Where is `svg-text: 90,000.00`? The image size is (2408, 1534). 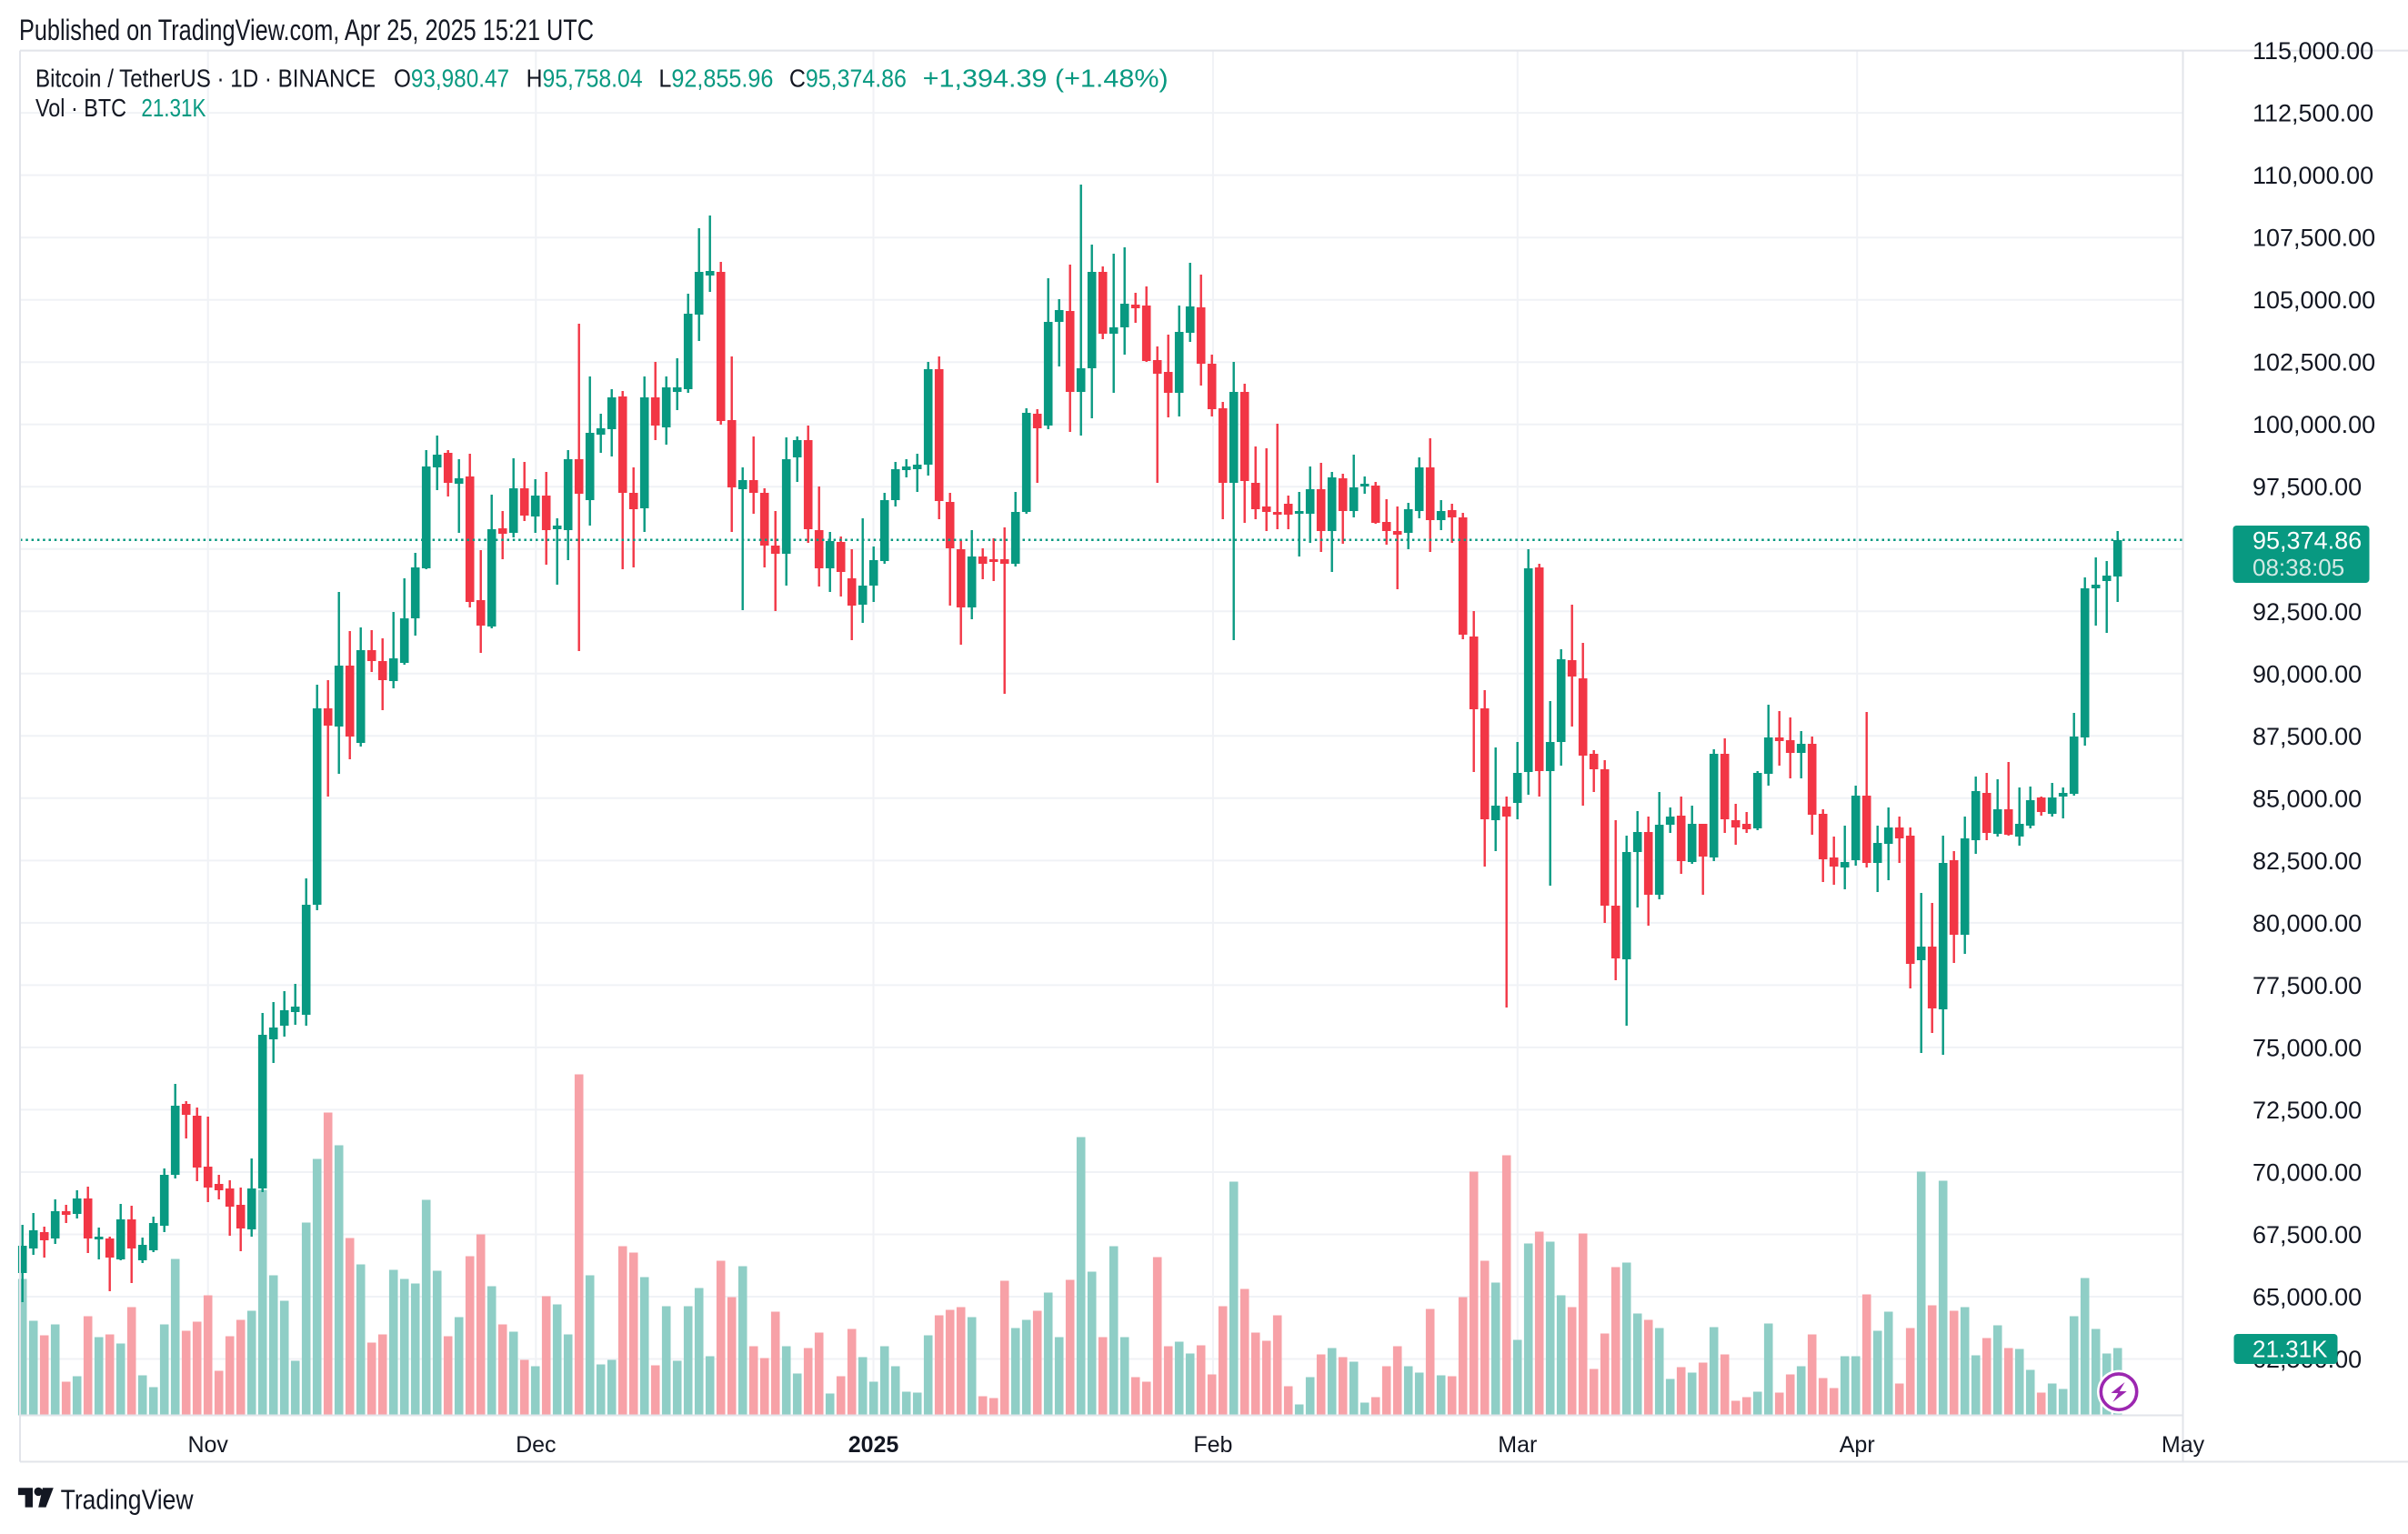 svg-text: 90,000.00 is located at coordinates (2307, 673).